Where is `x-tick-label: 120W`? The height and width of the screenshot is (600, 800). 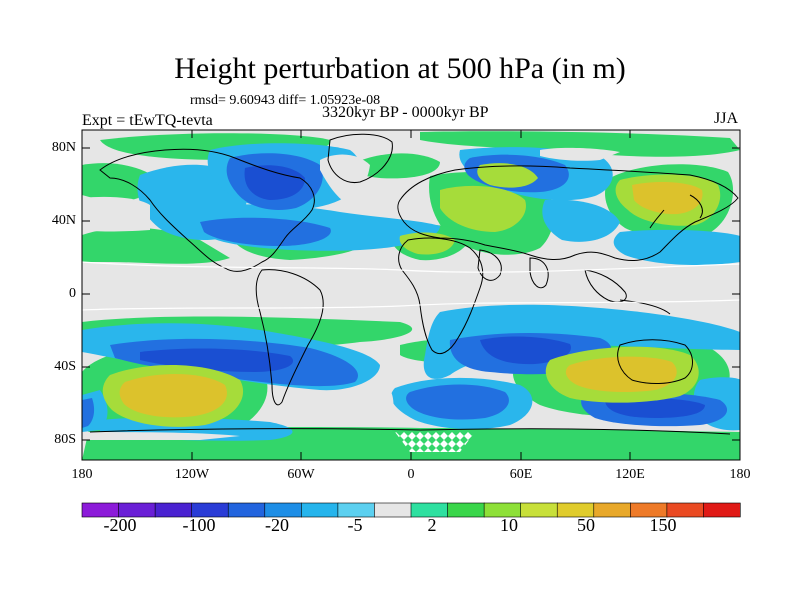 x-tick-label: 120W is located at coordinates (192, 474).